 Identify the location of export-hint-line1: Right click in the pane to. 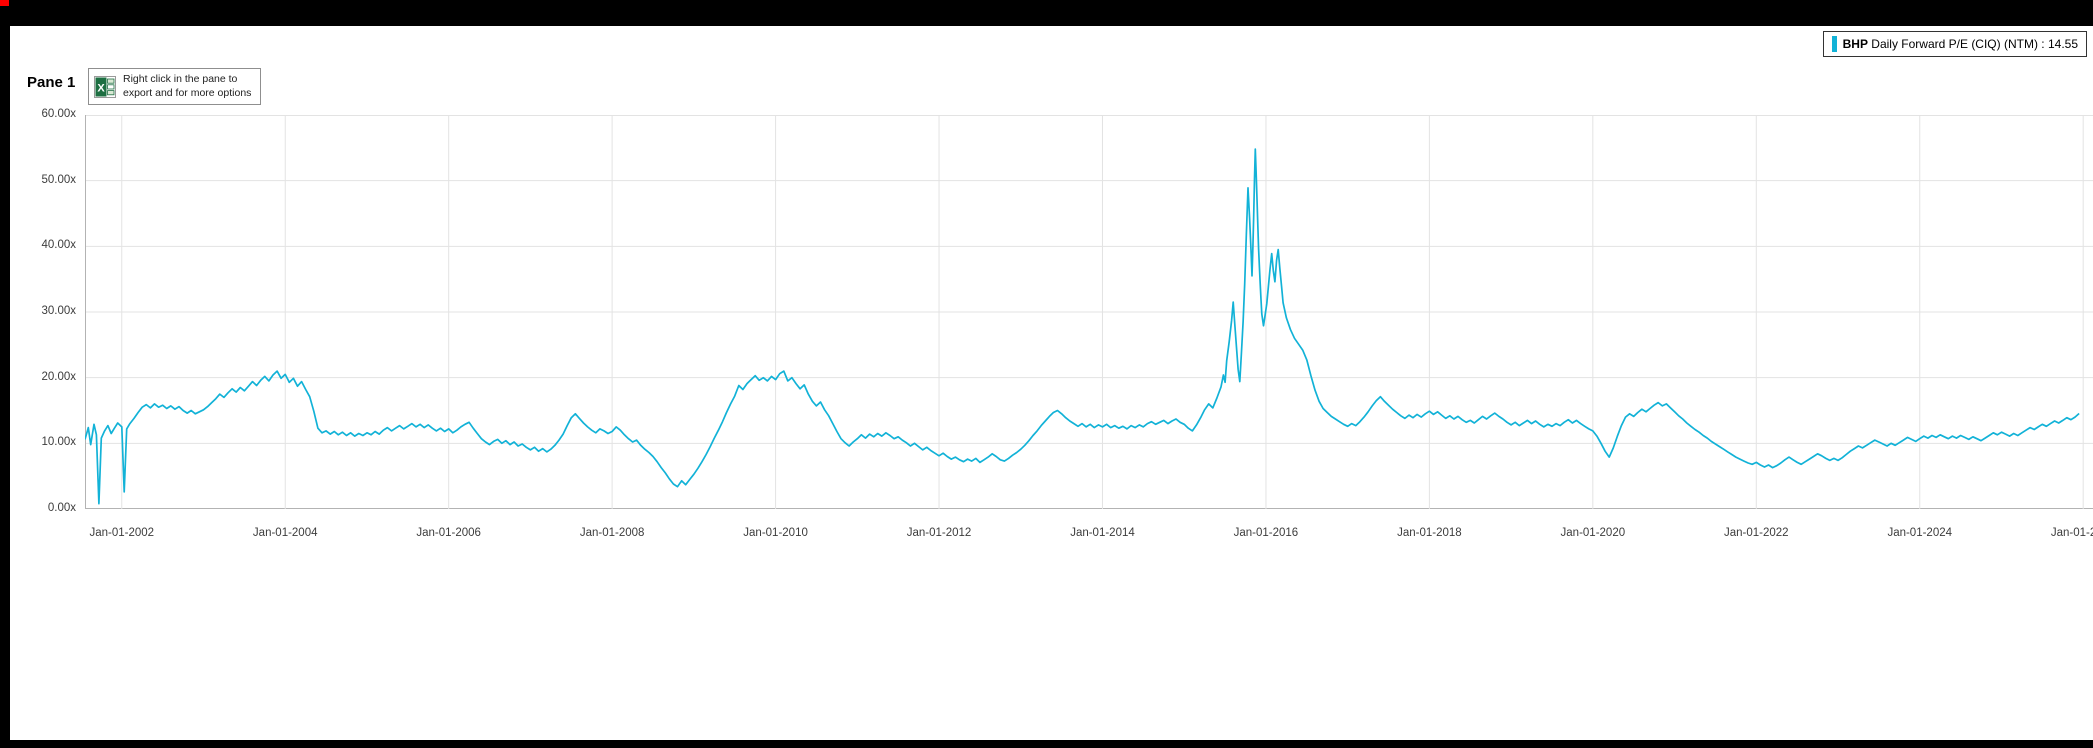
(180, 79).